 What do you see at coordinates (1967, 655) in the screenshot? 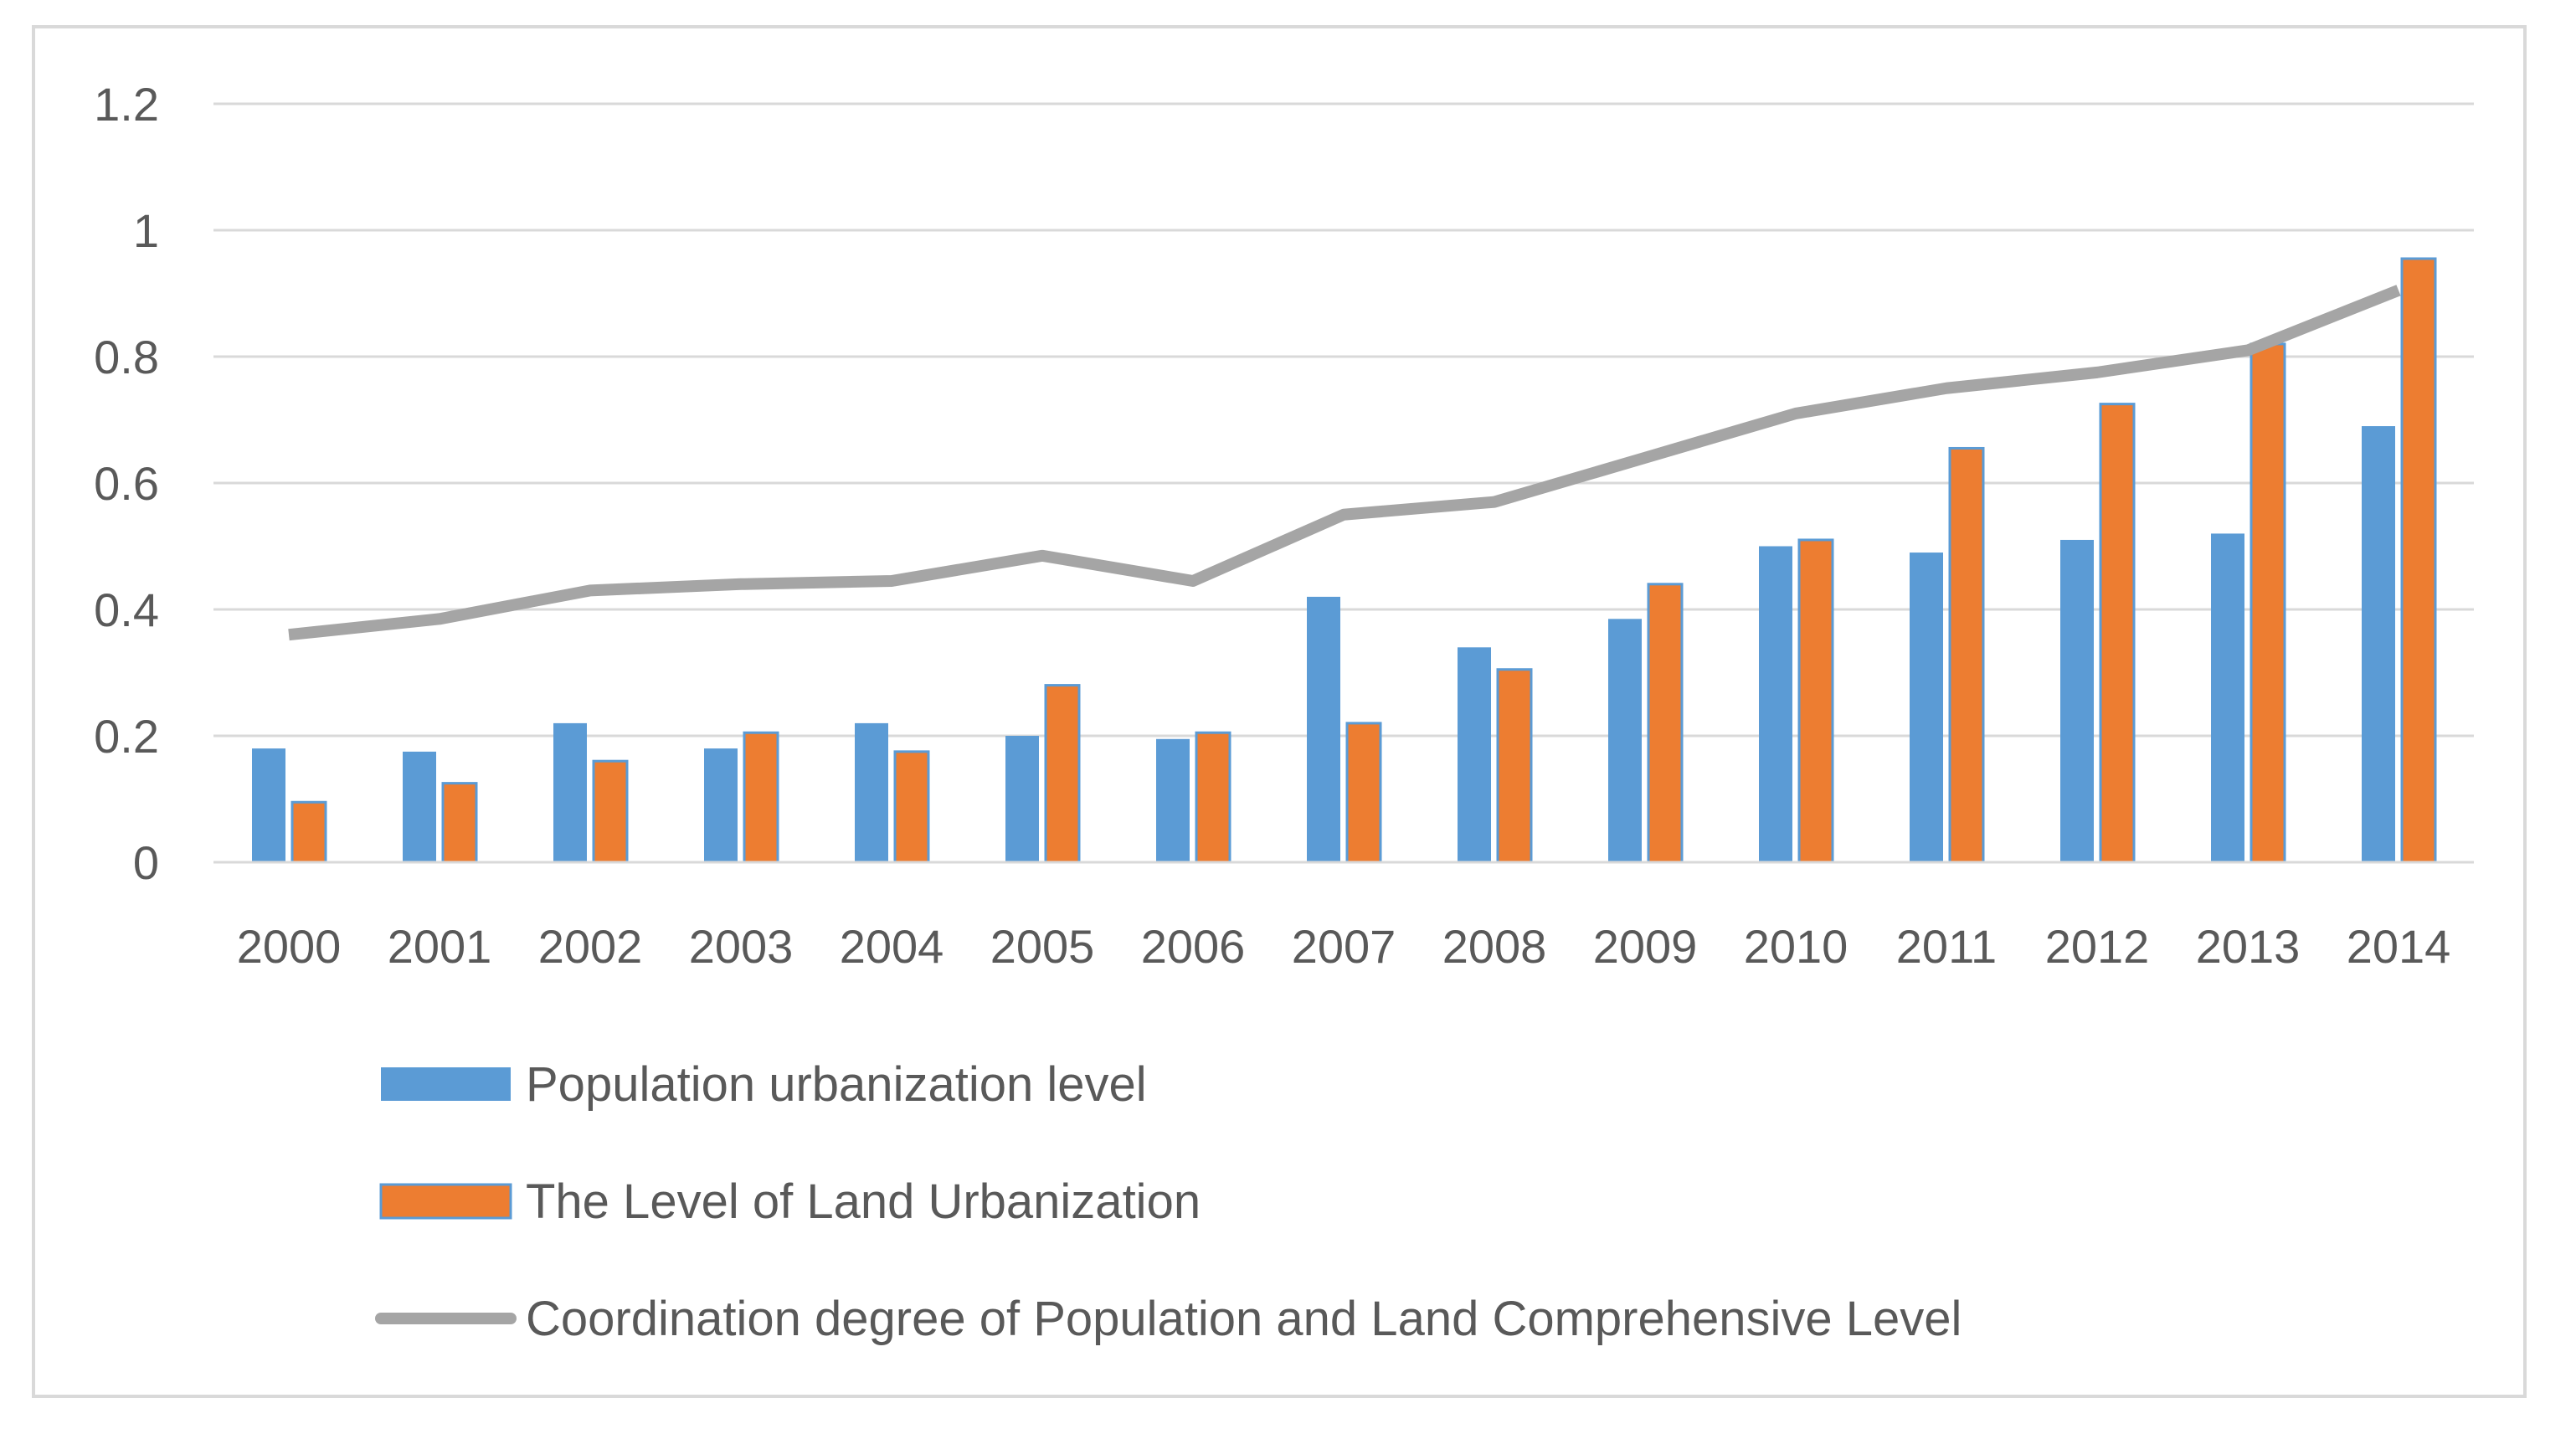
I see `land-bar-2011` at bounding box center [1967, 655].